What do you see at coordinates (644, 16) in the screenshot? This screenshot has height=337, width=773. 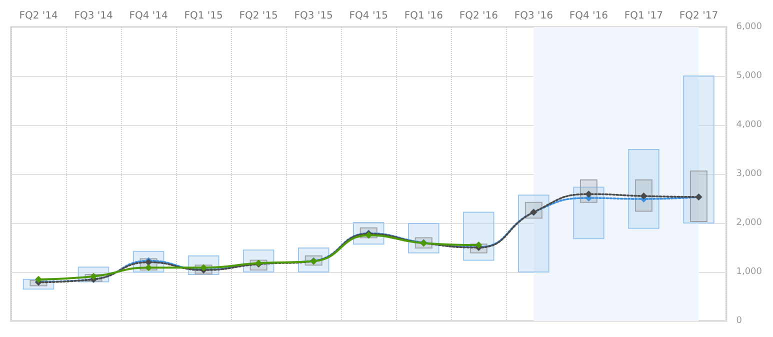 I see `x-tick-label: FQ1 '17` at bounding box center [644, 16].